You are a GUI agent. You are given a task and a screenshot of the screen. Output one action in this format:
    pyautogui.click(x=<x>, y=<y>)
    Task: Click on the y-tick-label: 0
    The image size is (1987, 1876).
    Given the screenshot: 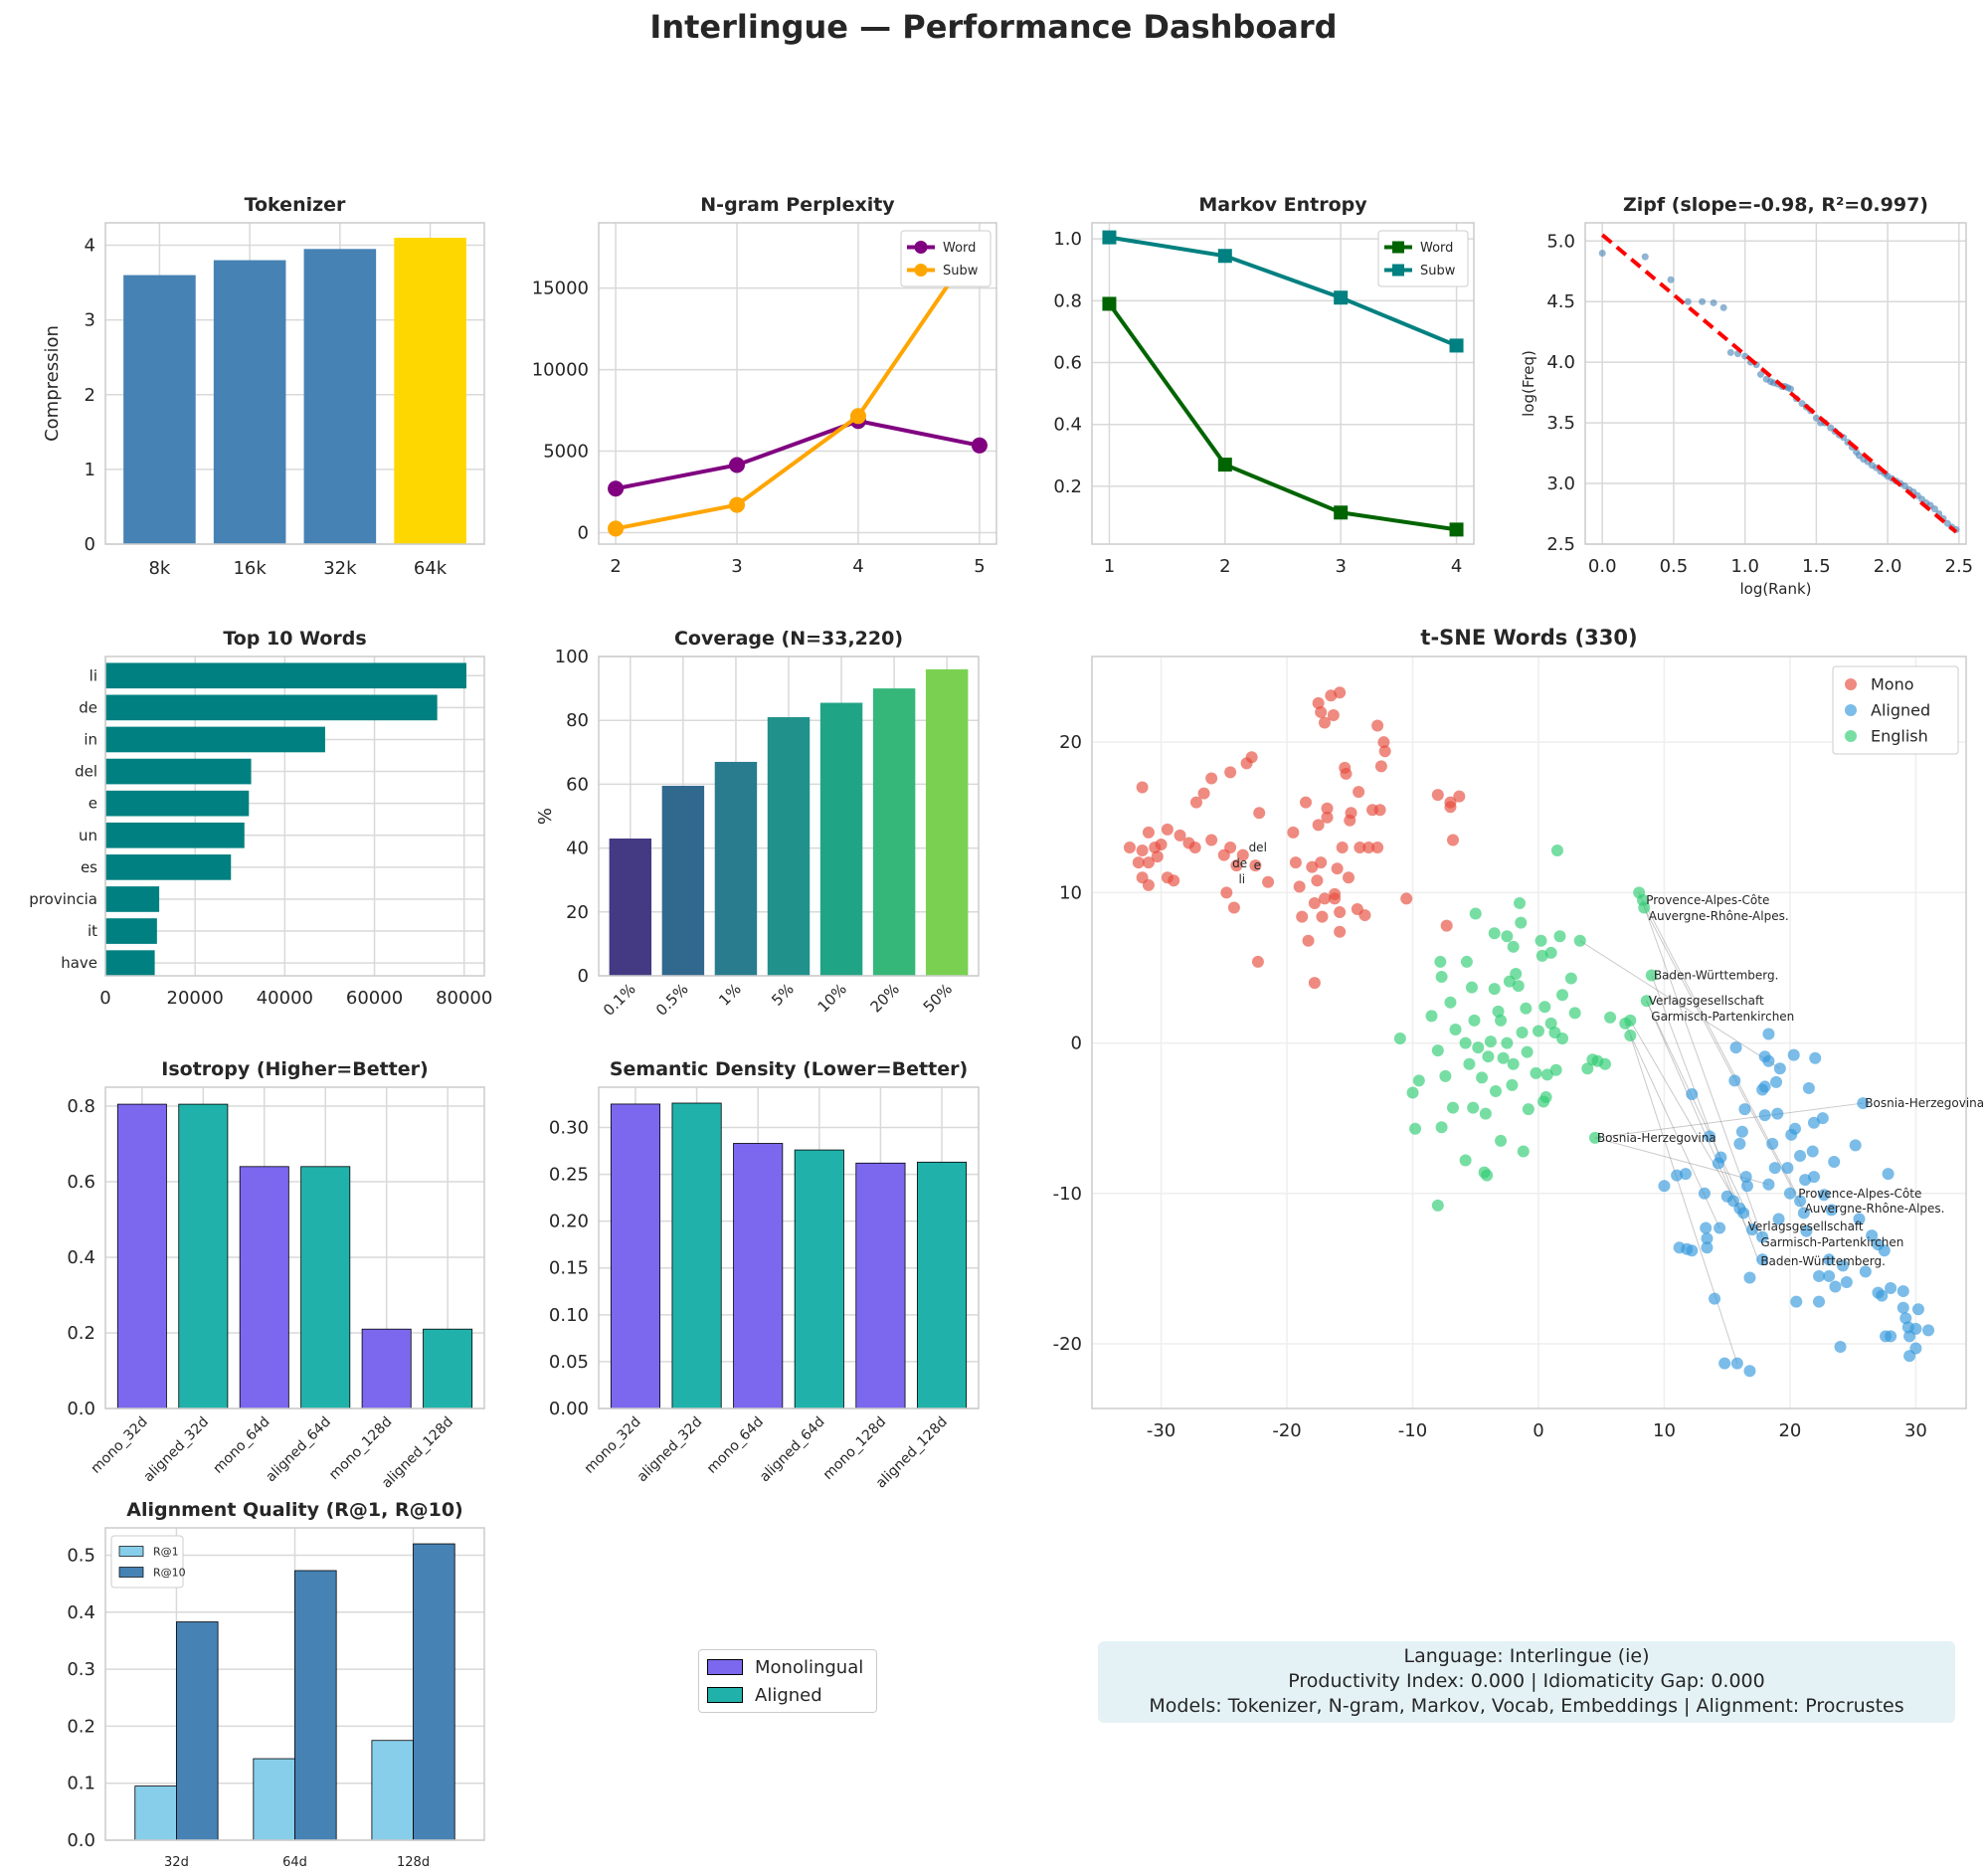 What is the action you would take?
    pyautogui.click(x=1076, y=1043)
    